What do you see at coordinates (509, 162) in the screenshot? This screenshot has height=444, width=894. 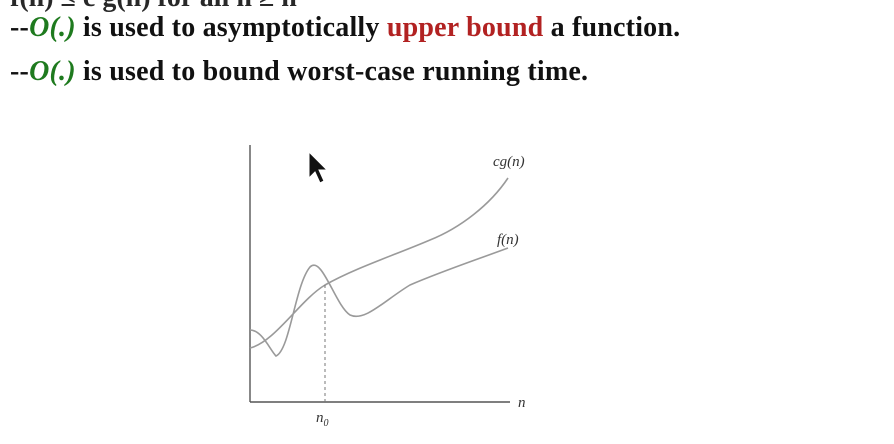 I see `cg-n-label: cg(n)` at bounding box center [509, 162].